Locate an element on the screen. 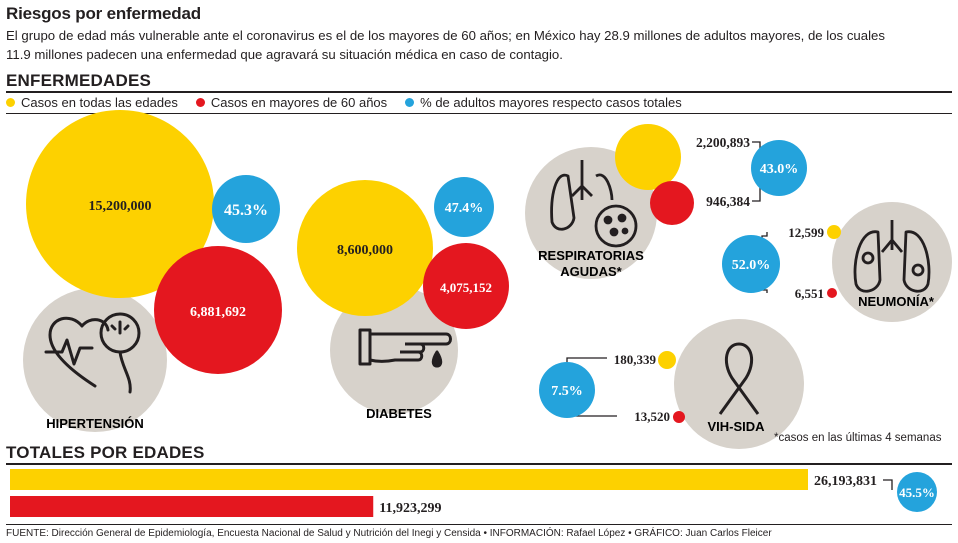  vih-icon-circle is located at coordinates (739, 384).